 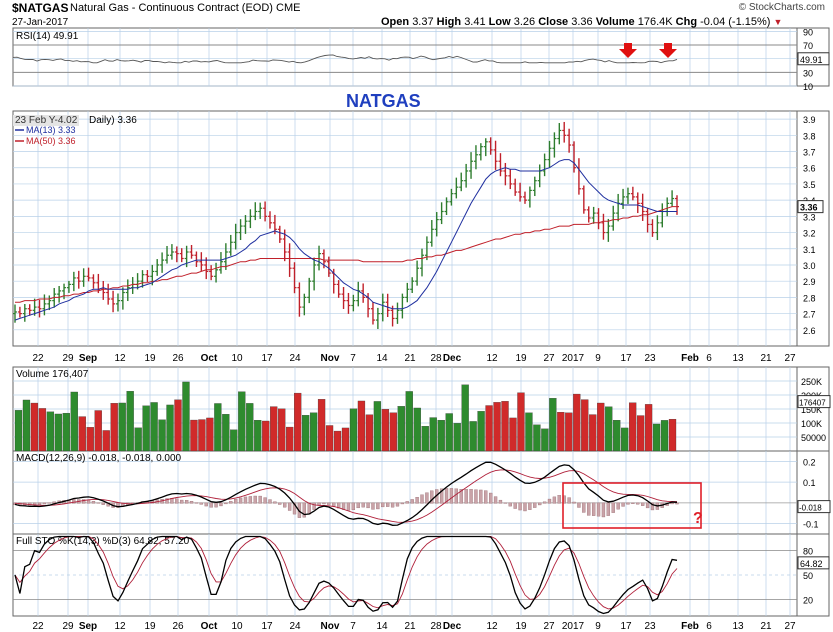 What do you see at coordinates (809, 136) in the screenshot?
I see `price-tick-label: 3.8` at bounding box center [809, 136].